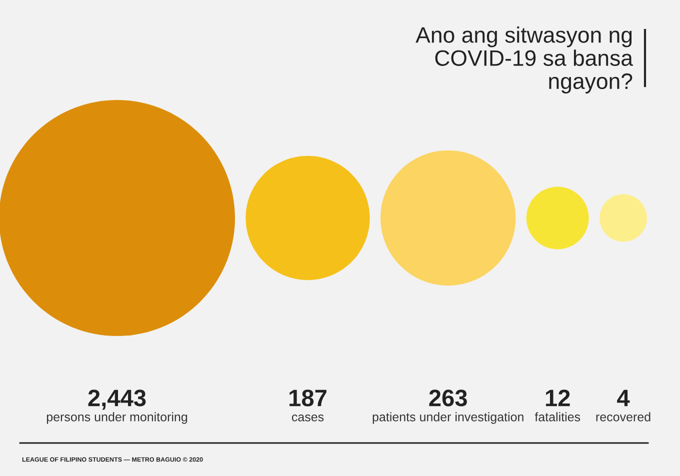  Describe the element at coordinates (117, 418) in the screenshot. I see `category-label: persons under monitoring` at that location.